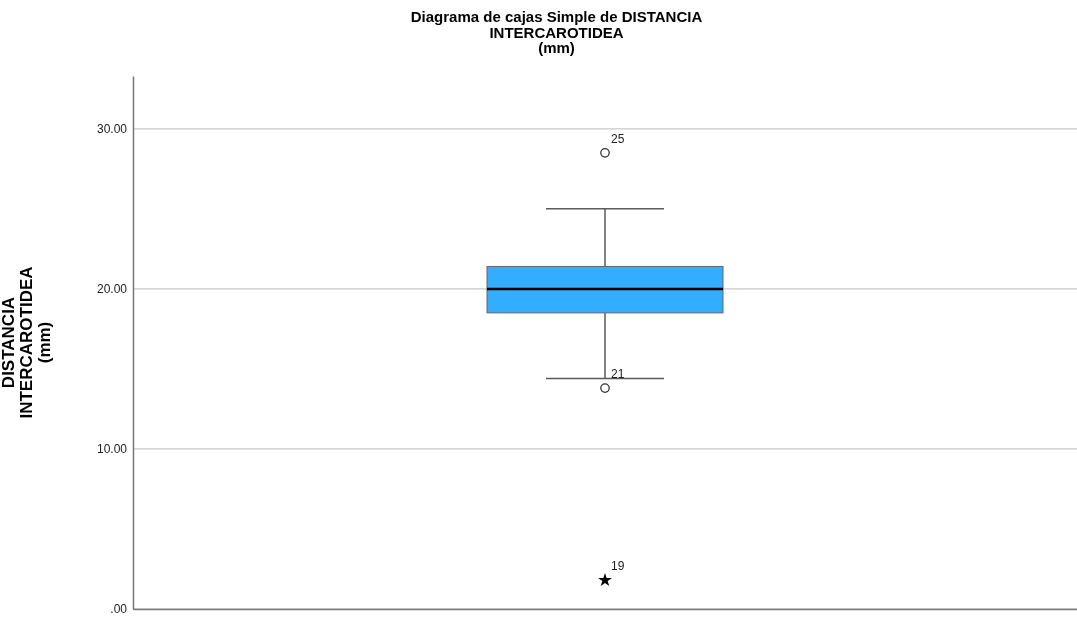  I want to click on y-tick-label: 30.00, so click(112, 129).